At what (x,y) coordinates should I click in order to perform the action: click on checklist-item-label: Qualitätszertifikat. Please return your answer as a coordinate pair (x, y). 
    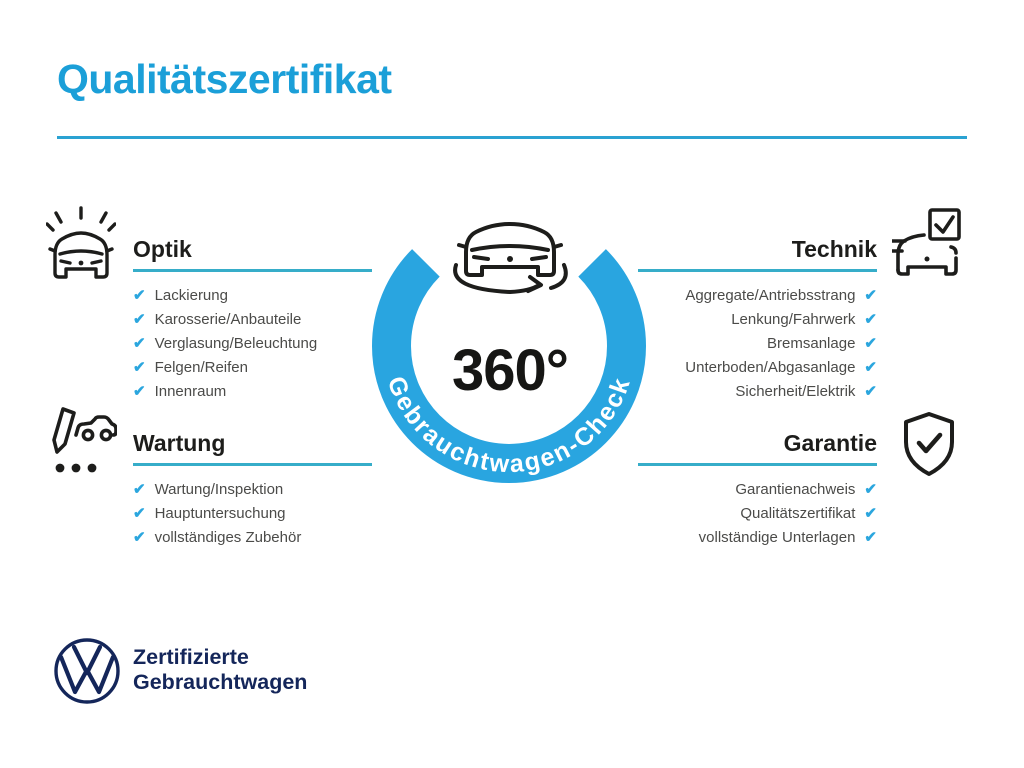
    Looking at the image, I should click on (798, 514).